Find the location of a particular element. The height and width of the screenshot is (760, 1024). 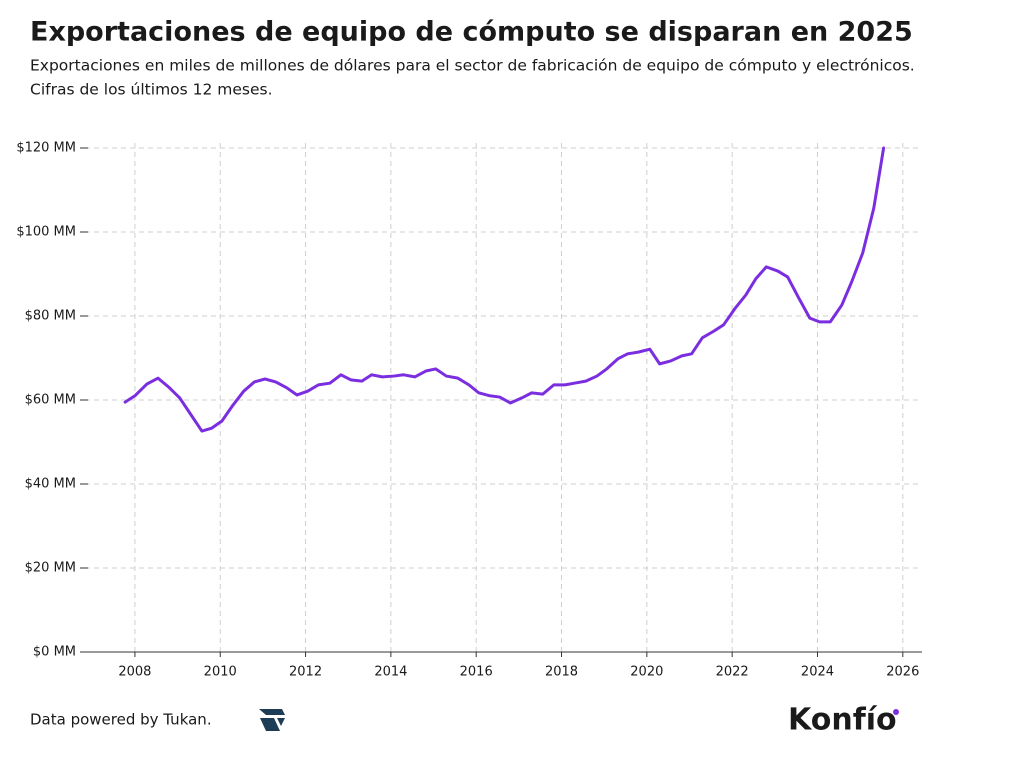

x-tick-label: 2008 is located at coordinates (134, 672).